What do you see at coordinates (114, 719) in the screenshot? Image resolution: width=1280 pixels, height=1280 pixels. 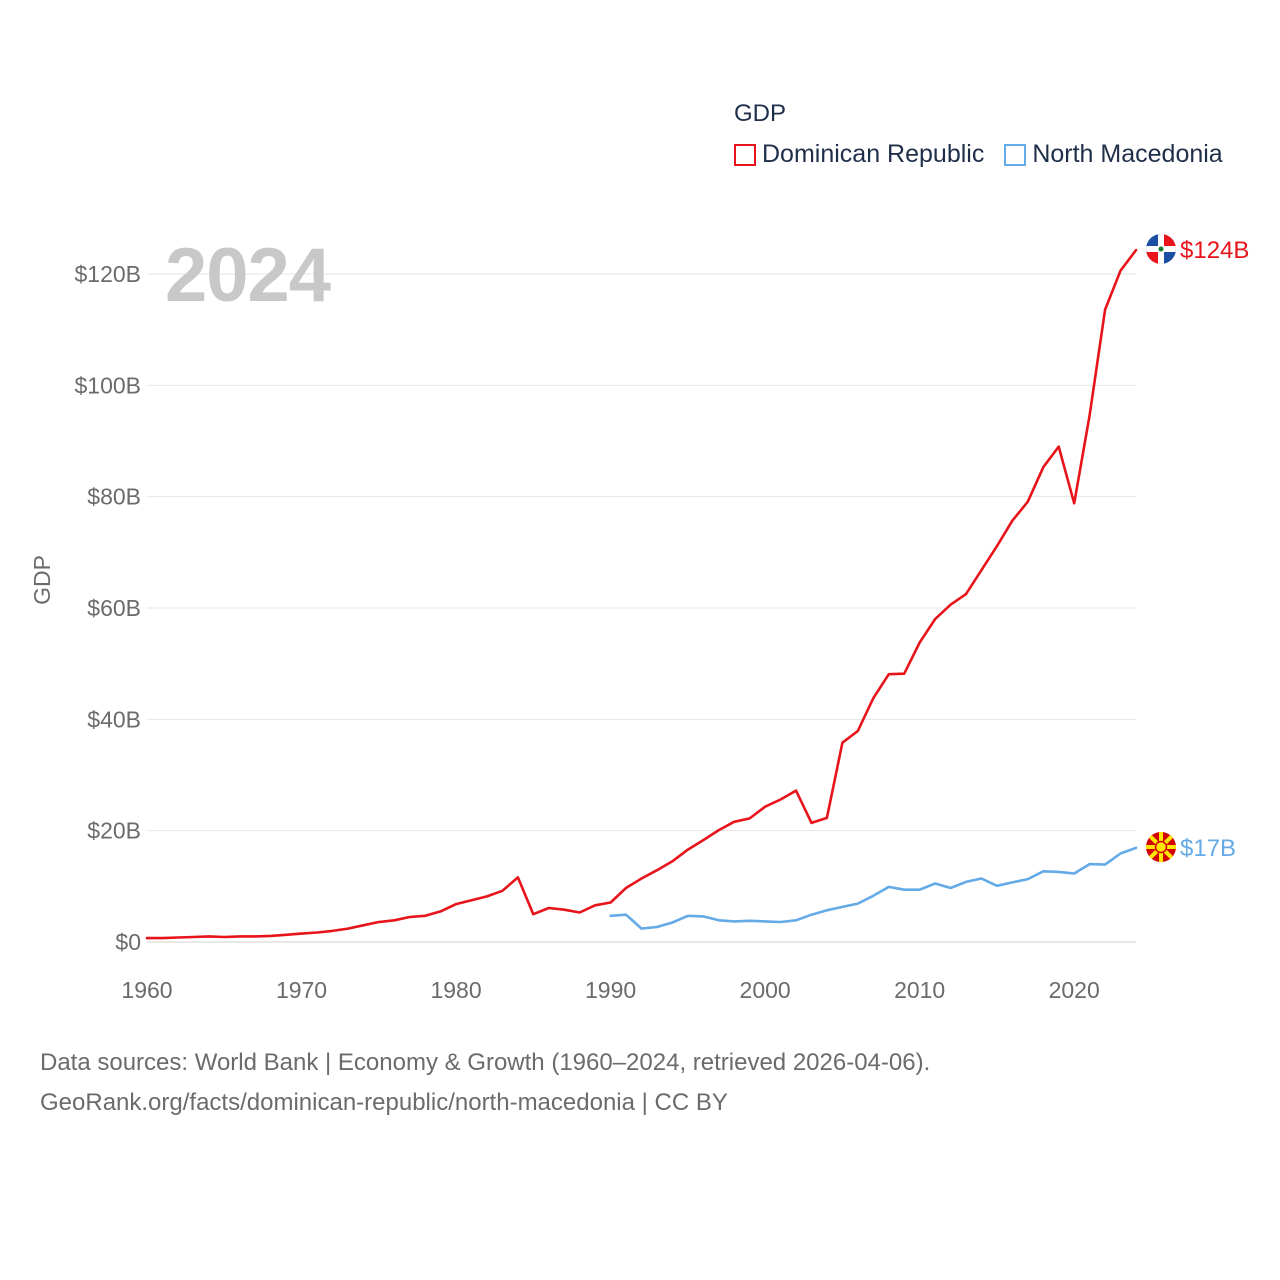 I see `y-tick-label: $40B` at bounding box center [114, 719].